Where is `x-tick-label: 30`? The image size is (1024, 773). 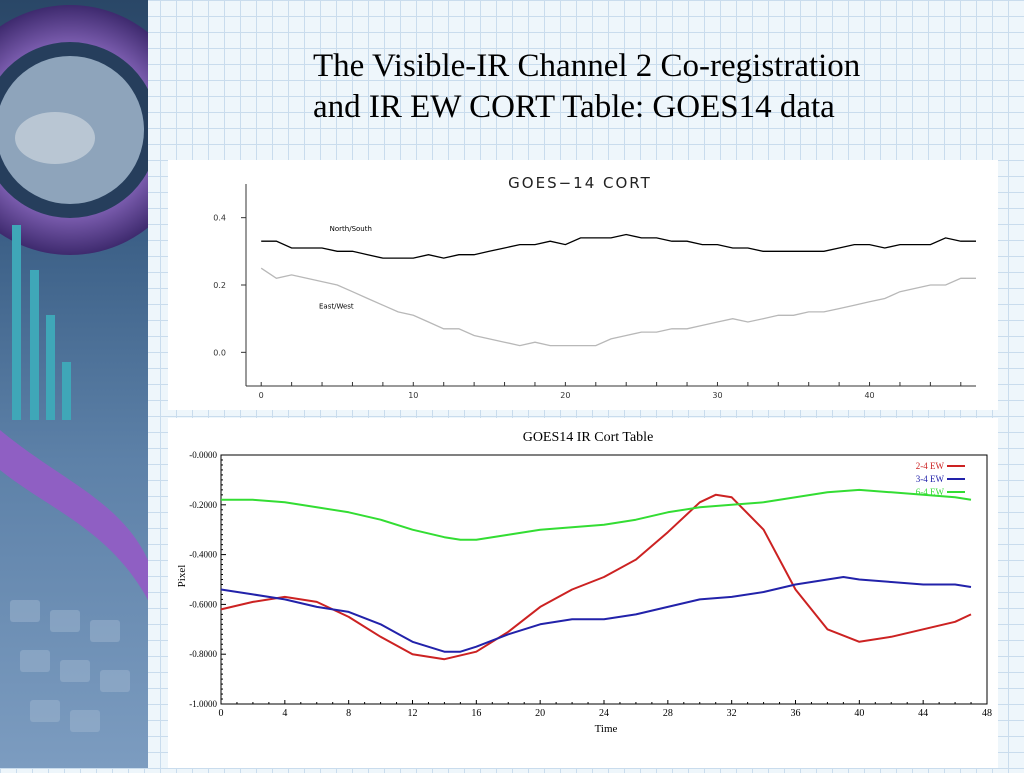 x-tick-label: 30 is located at coordinates (717, 395).